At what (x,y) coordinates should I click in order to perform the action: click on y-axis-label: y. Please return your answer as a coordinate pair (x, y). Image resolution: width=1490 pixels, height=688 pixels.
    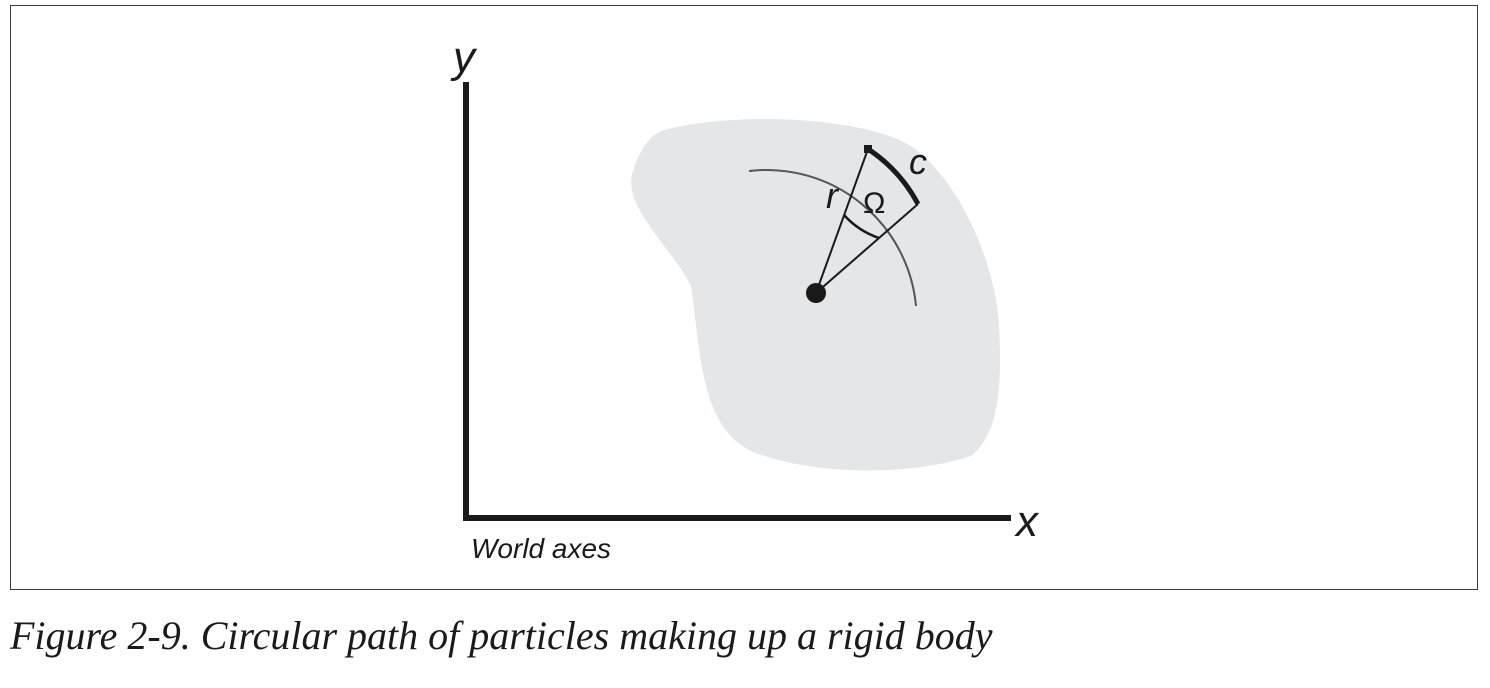
    Looking at the image, I should click on (464, 57).